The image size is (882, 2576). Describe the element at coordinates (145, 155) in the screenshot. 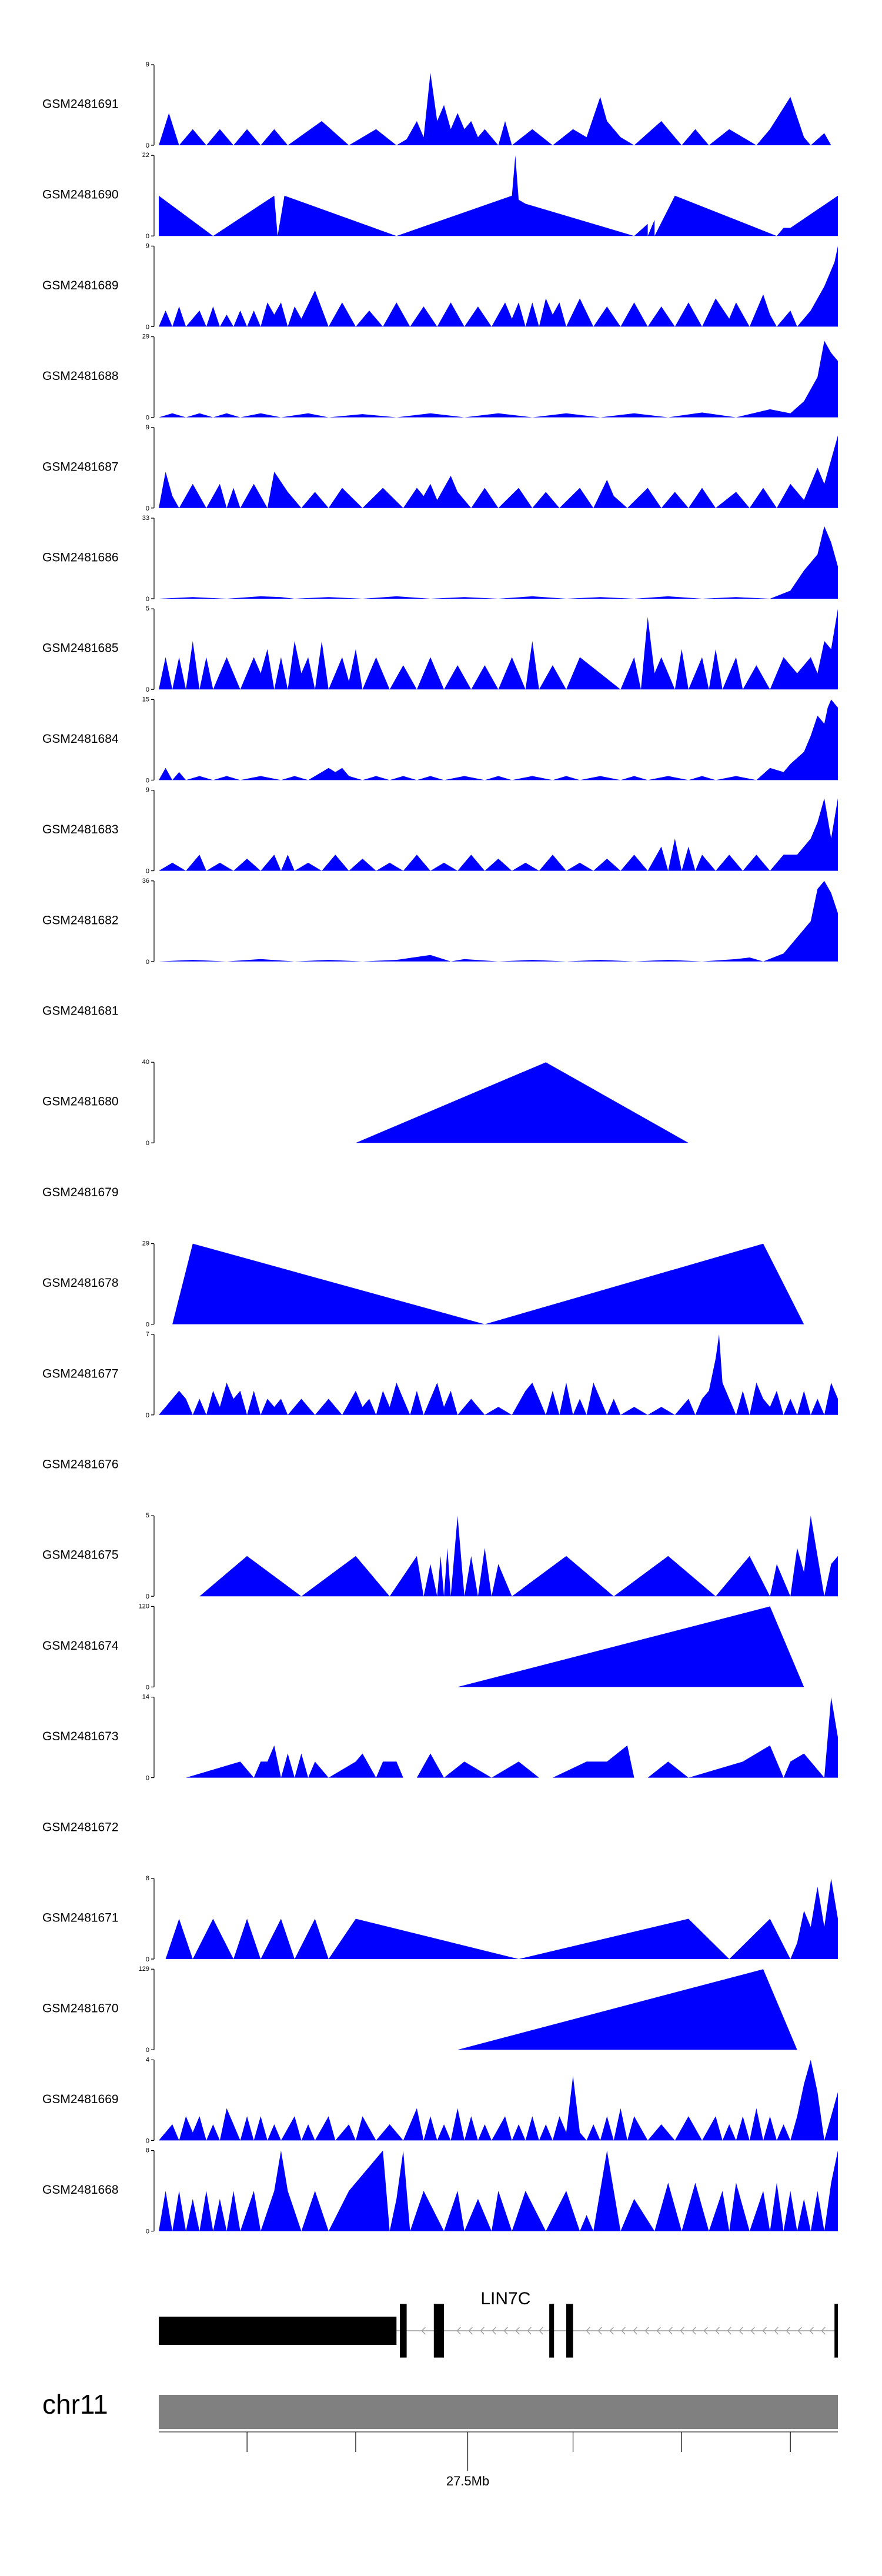

I see `y-axis-max-label: 22` at that location.